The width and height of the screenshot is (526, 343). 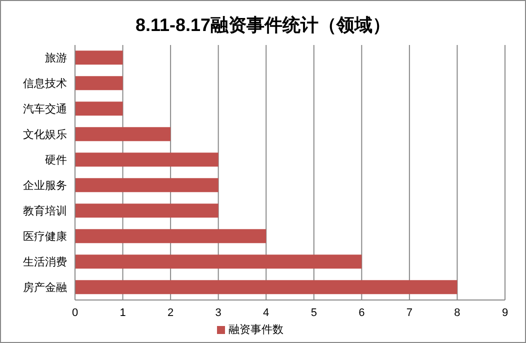 What do you see at coordinates (56, 58) in the screenshot?
I see `y-tick-label: 旅游` at bounding box center [56, 58].